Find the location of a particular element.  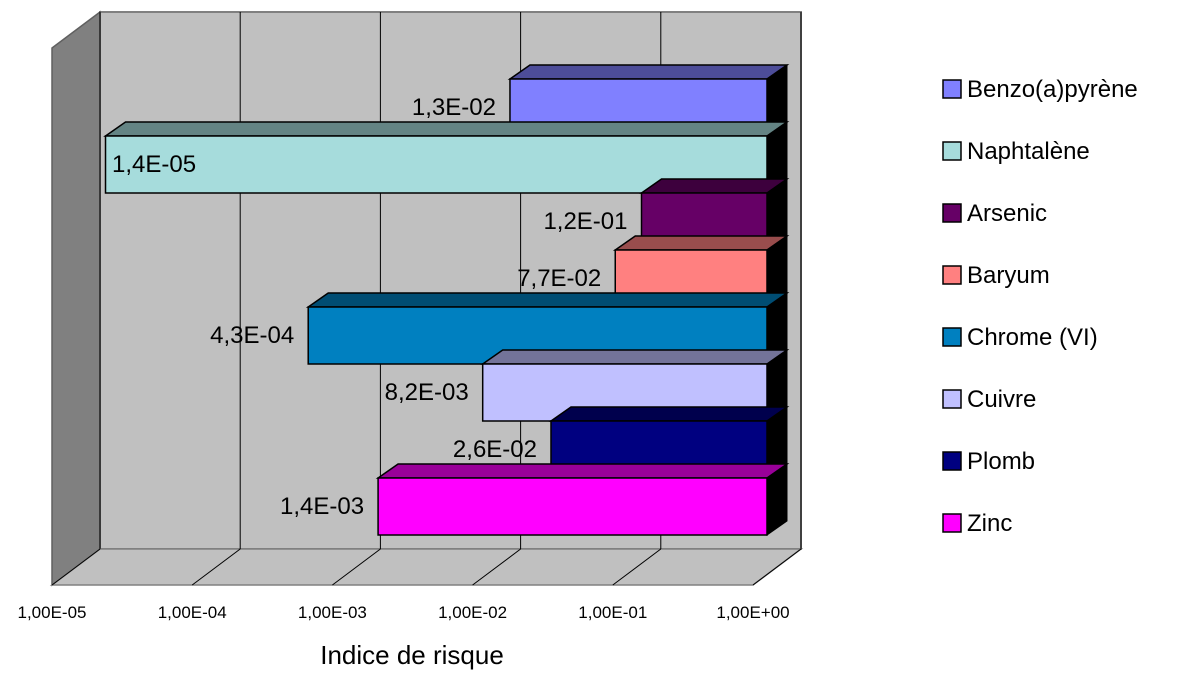

data-label: 8,2E-03 is located at coordinates (427, 392).